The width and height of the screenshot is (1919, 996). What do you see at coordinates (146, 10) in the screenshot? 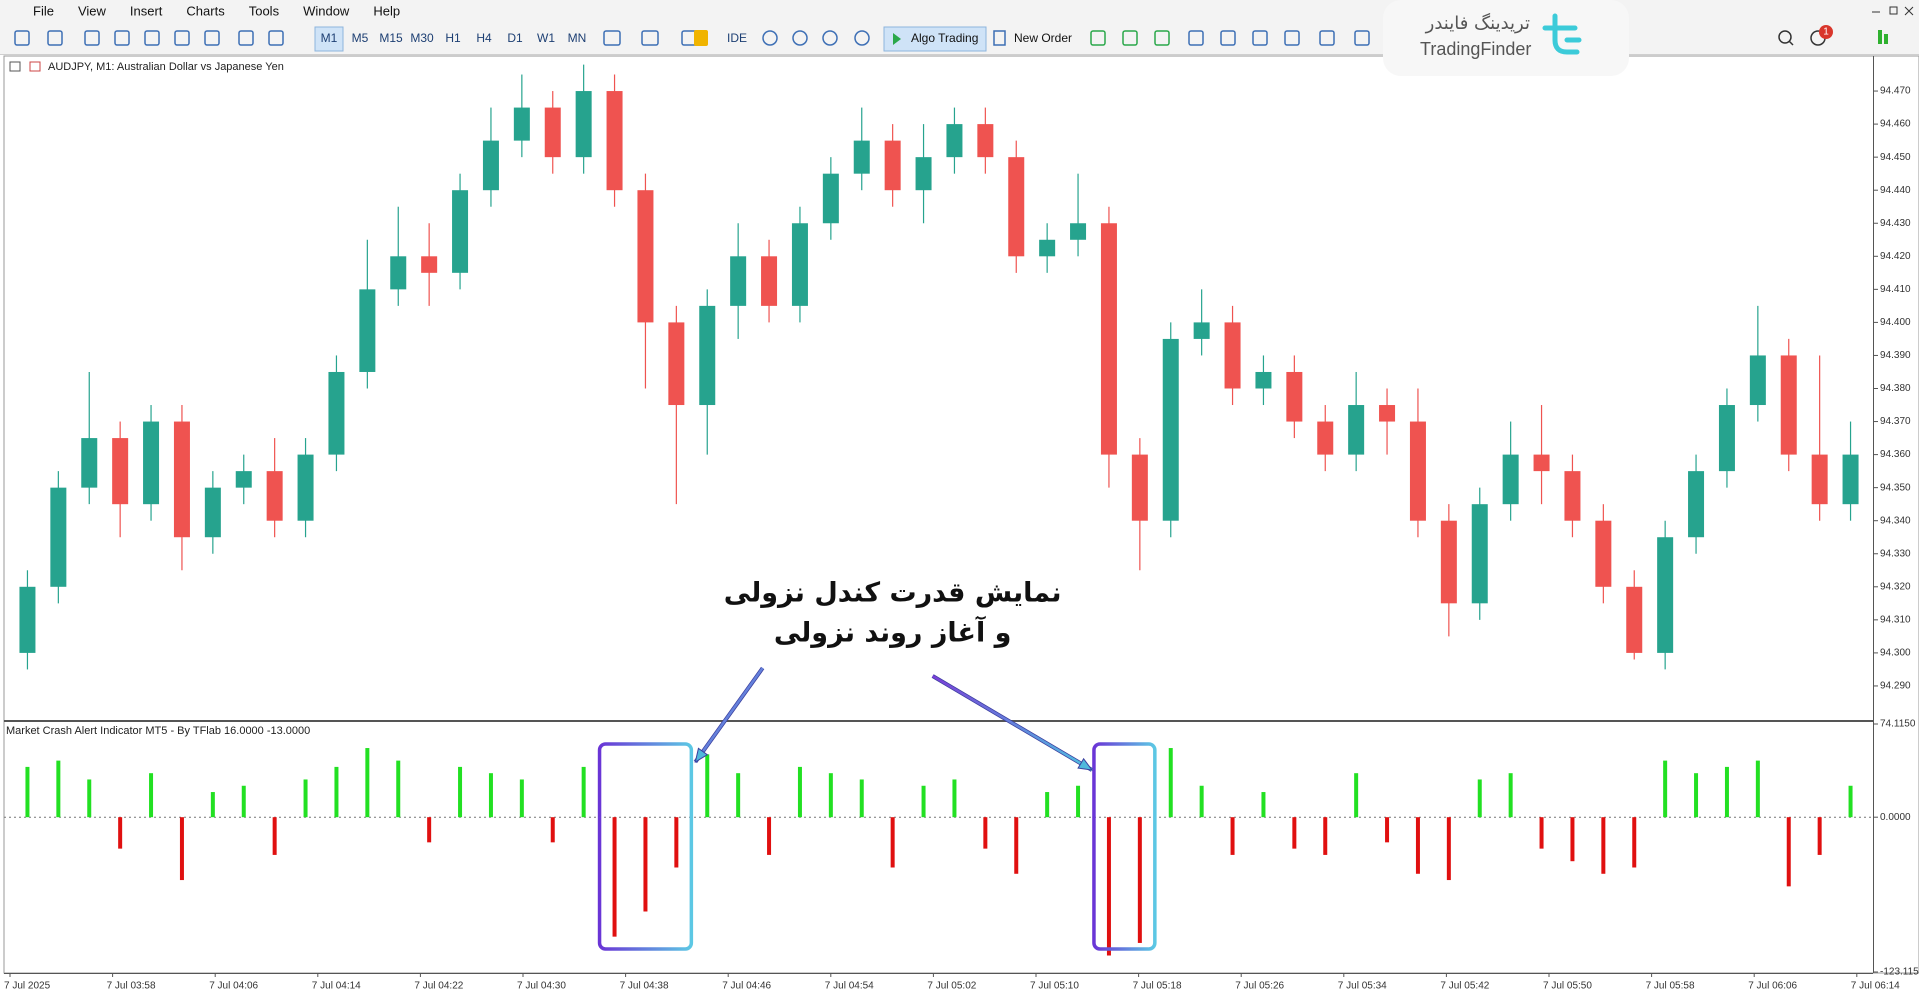
I see `menu-item: Insert` at bounding box center [146, 10].